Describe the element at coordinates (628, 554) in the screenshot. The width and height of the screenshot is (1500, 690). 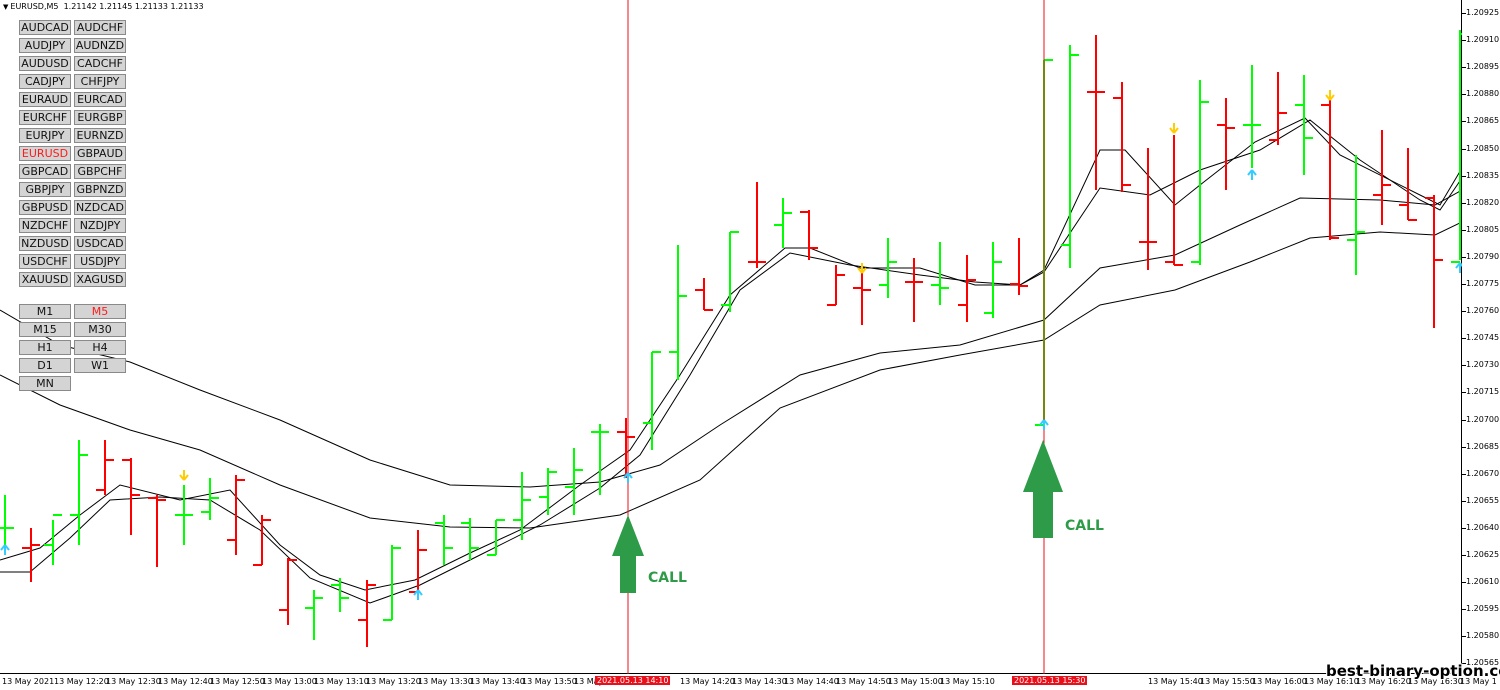
I see `call-arrow-icon` at that location.